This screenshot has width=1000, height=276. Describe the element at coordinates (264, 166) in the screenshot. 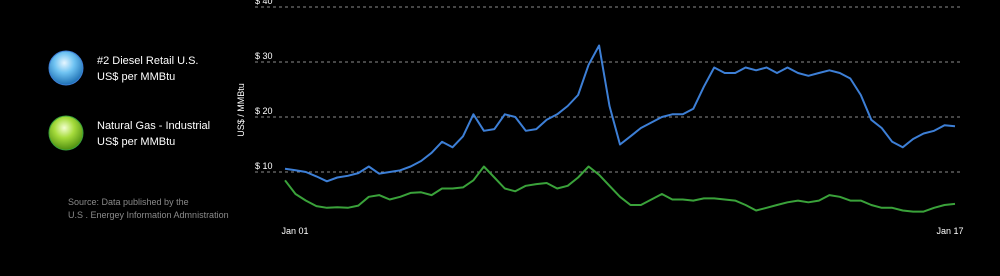

I see `y-tick-label: $ 10` at that location.